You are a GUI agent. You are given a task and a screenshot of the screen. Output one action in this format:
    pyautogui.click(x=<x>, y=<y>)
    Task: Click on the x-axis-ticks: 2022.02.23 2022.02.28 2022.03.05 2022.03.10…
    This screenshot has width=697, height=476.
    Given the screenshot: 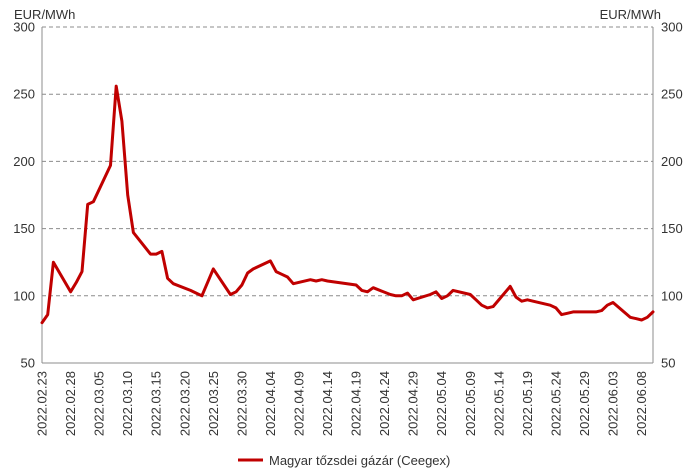 What is the action you would take?
    pyautogui.click(x=342, y=403)
    